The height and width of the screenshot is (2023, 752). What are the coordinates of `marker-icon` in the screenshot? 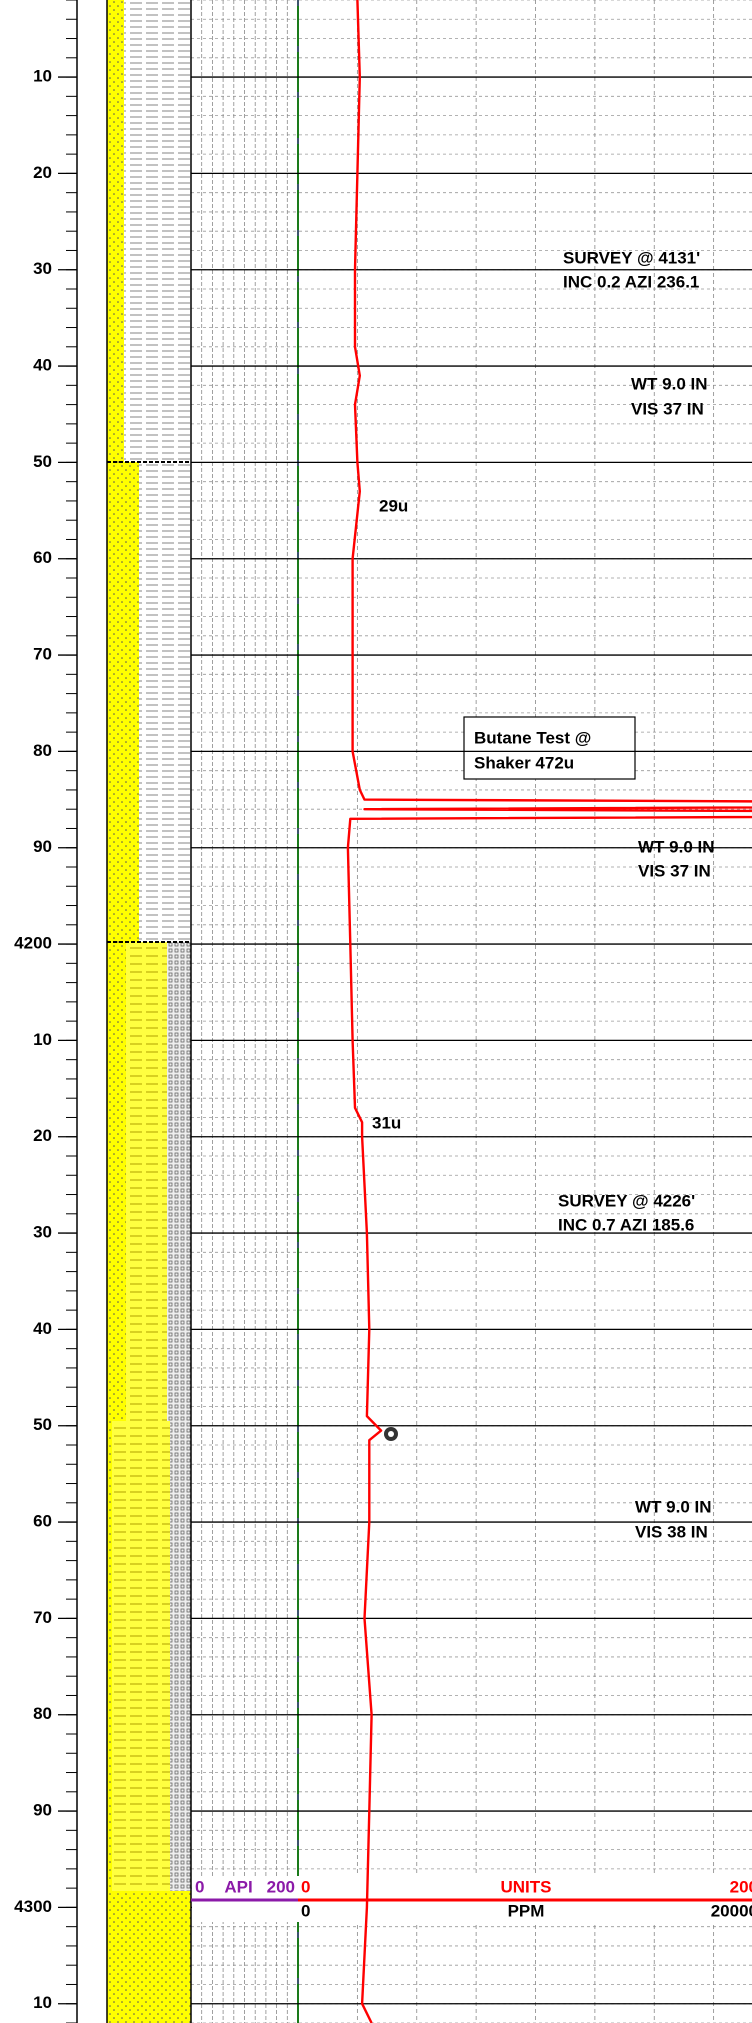 It's located at (391, 1434).